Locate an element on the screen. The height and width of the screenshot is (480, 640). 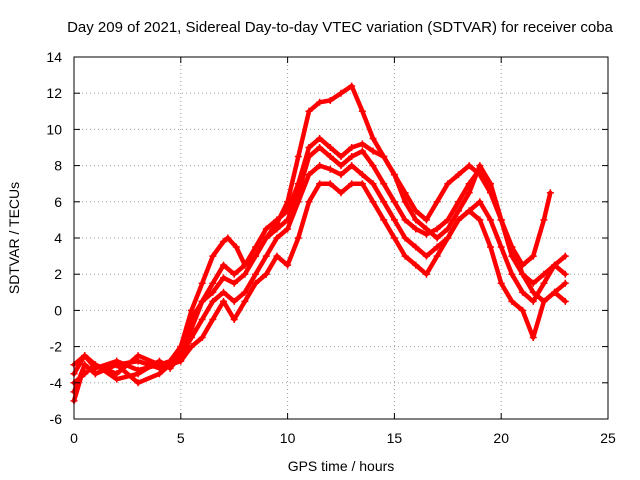
y-tick-label: -4 is located at coordinates (56, 383).